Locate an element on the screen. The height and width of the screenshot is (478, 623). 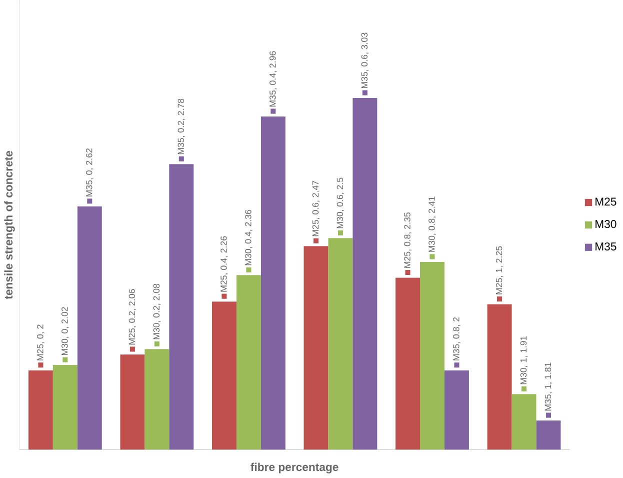
data-label: M25, 0.8, 2.35 is located at coordinates (408, 240).